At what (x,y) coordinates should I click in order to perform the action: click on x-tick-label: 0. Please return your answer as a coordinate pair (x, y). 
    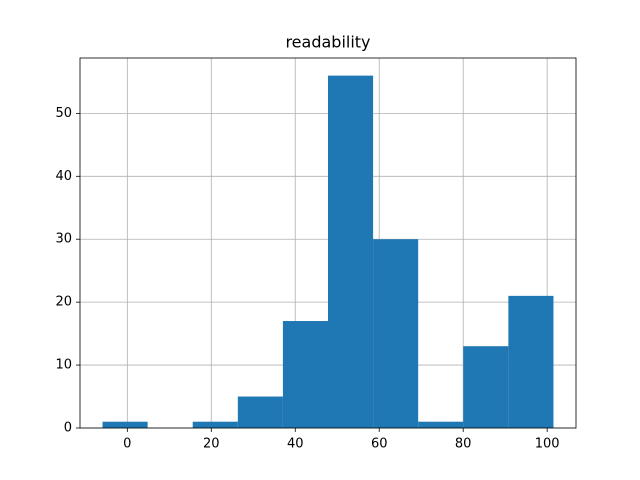
    Looking at the image, I should click on (127, 444).